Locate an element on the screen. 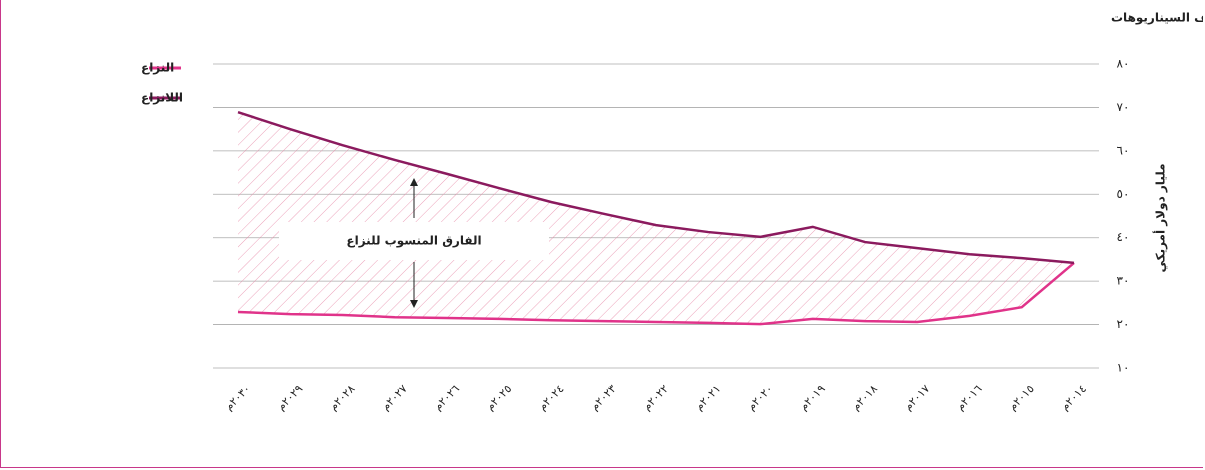  x-tick-label: ٢٠١٥م is located at coordinates (1021, 397).